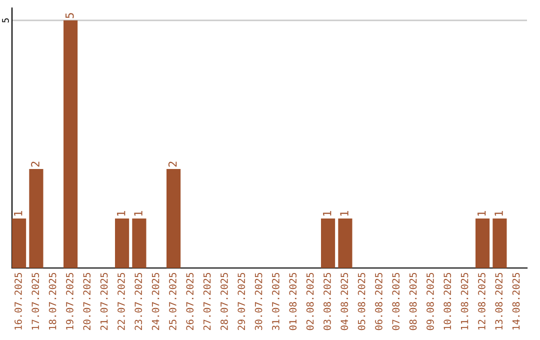 This screenshot has height=340, width=540. What do you see at coordinates (327, 301) in the screenshot?
I see `x-tick-label: 03.08.2025` at bounding box center [327, 301].